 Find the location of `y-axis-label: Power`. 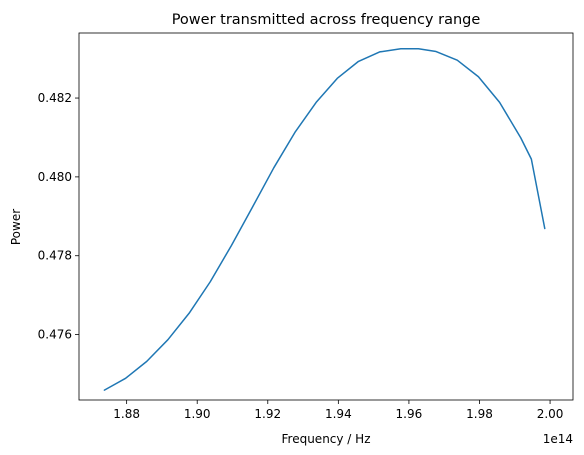

y-axis-label: Power is located at coordinates (16, 227).